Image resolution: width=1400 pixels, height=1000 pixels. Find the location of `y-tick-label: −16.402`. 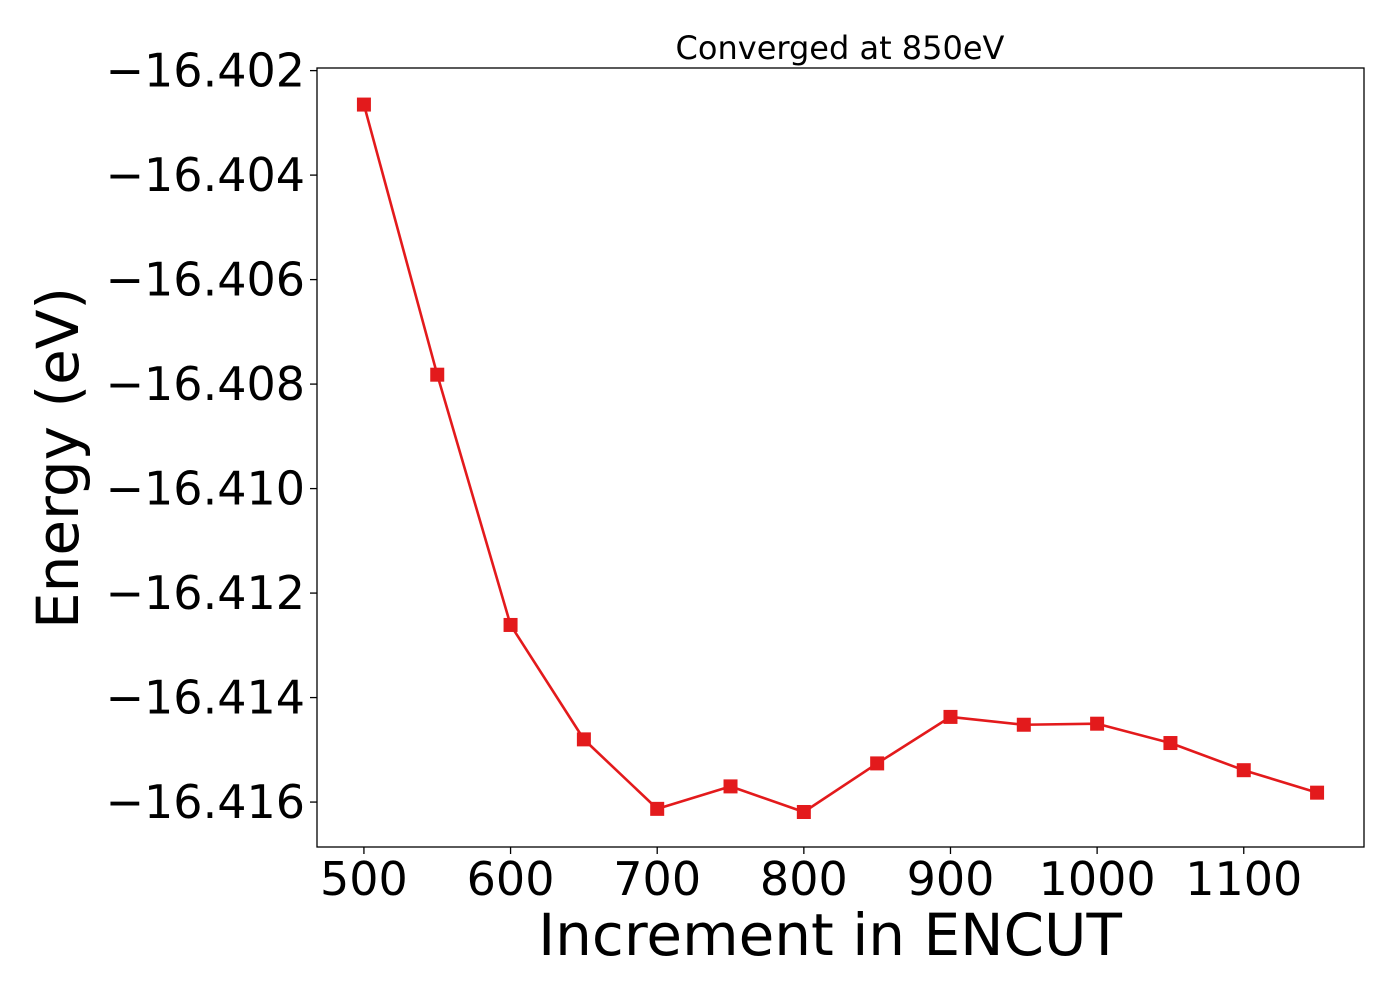

y-tick-label: −16.402 is located at coordinates (206, 71).